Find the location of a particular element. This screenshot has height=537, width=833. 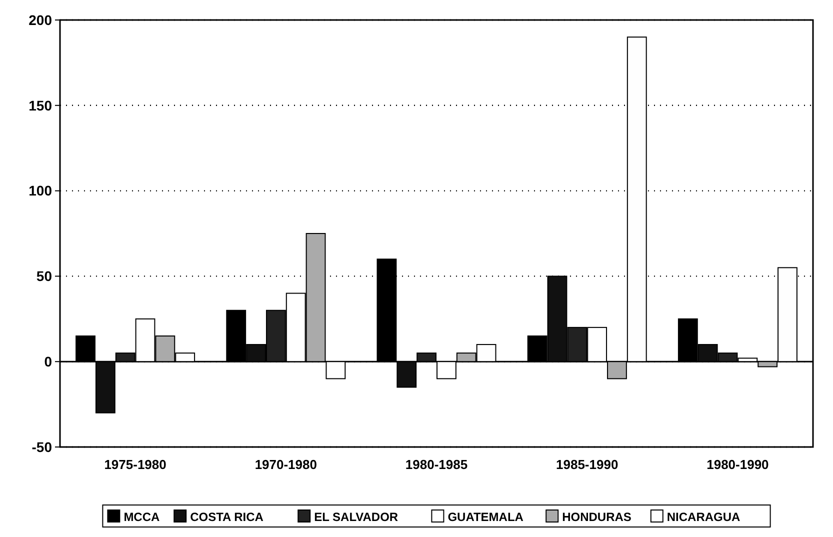

legend-label: HONDURAS is located at coordinates (597, 517).